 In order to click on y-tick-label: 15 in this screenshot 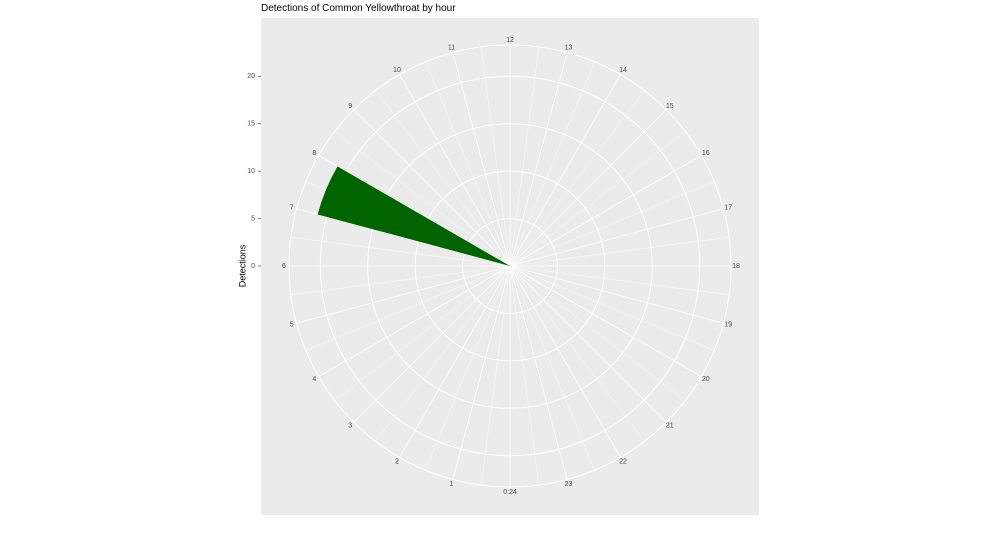, I will do `click(251, 124)`.